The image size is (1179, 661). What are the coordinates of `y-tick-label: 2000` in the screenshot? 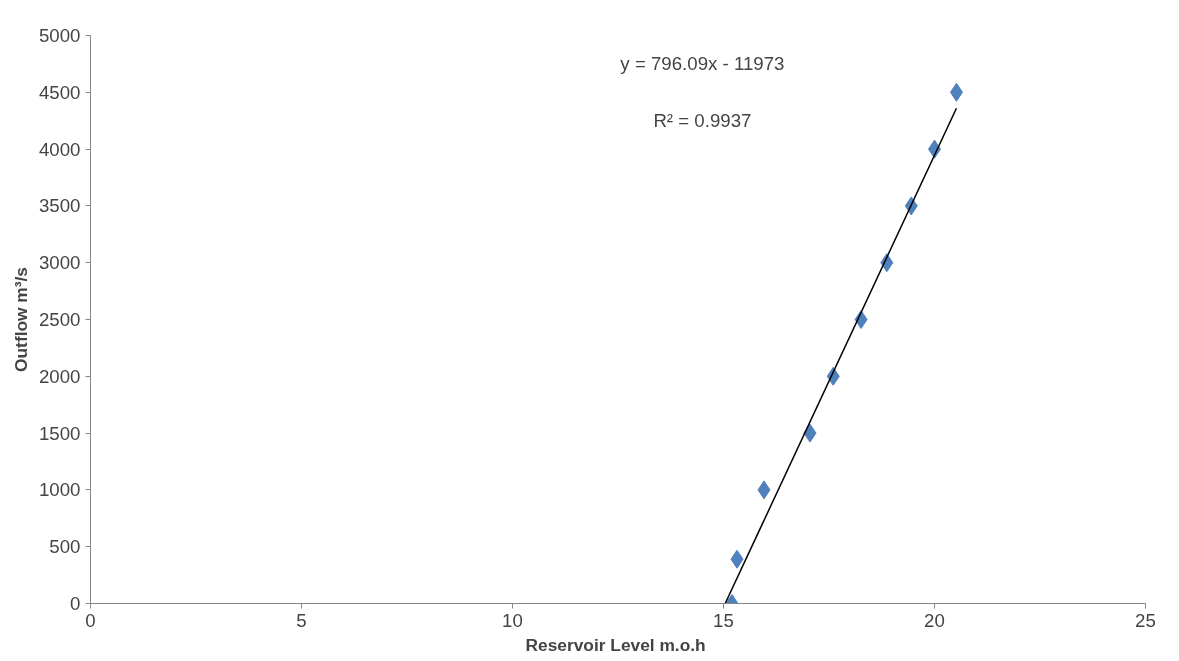 It's located at (60, 376).